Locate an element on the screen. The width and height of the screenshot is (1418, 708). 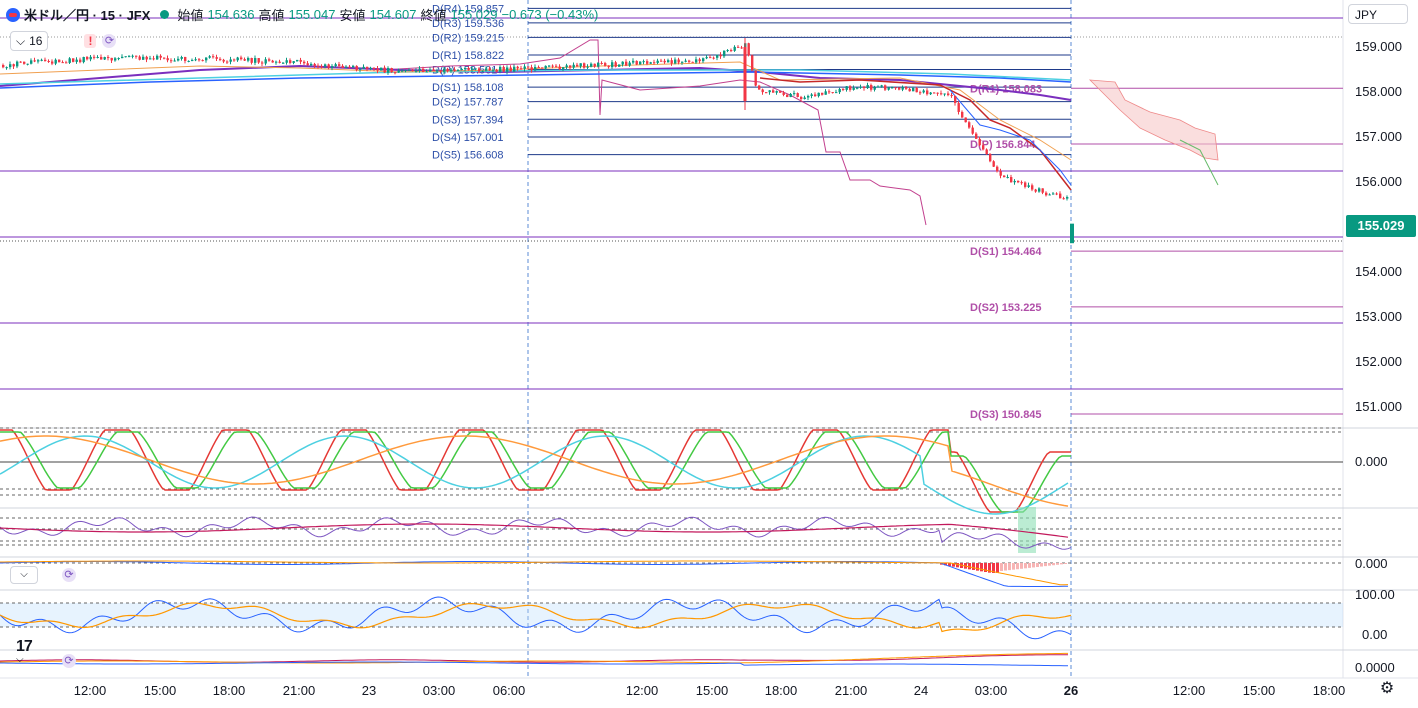
time-tick-label: 15:00 is located at coordinates (160, 690).